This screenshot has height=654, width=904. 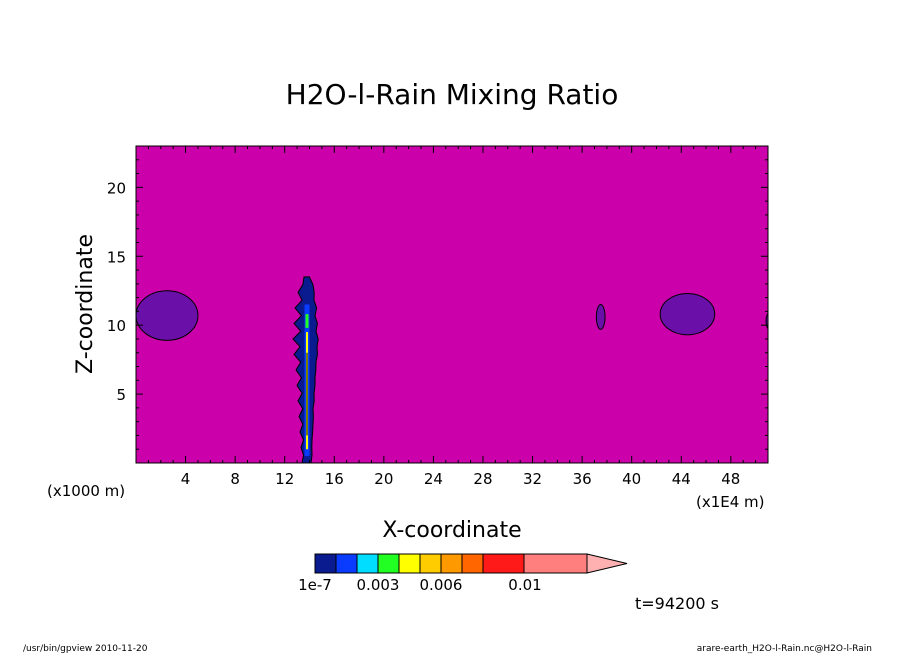 What do you see at coordinates (85, 304) in the screenshot?
I see `y-axis-label: Z-coordinate` at bounding box center [85, 304].